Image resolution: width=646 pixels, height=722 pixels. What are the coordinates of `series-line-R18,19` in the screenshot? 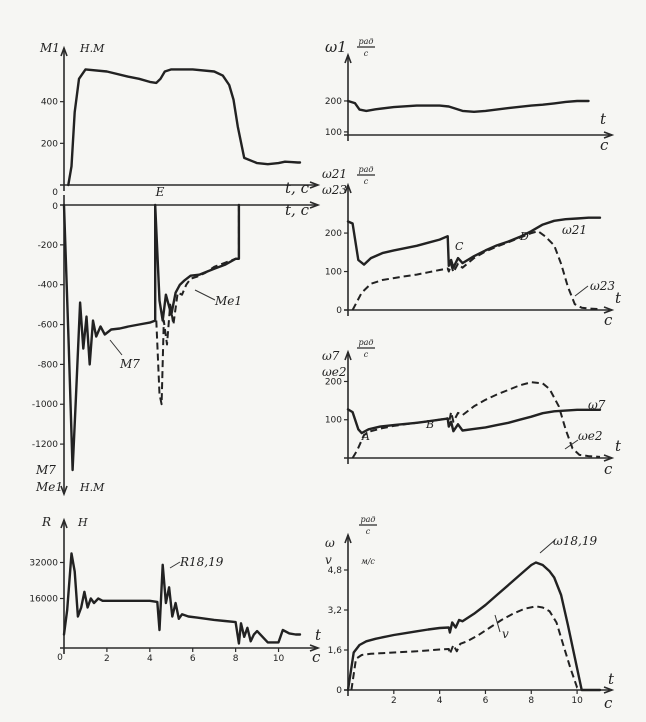 It's located at (182, 598).